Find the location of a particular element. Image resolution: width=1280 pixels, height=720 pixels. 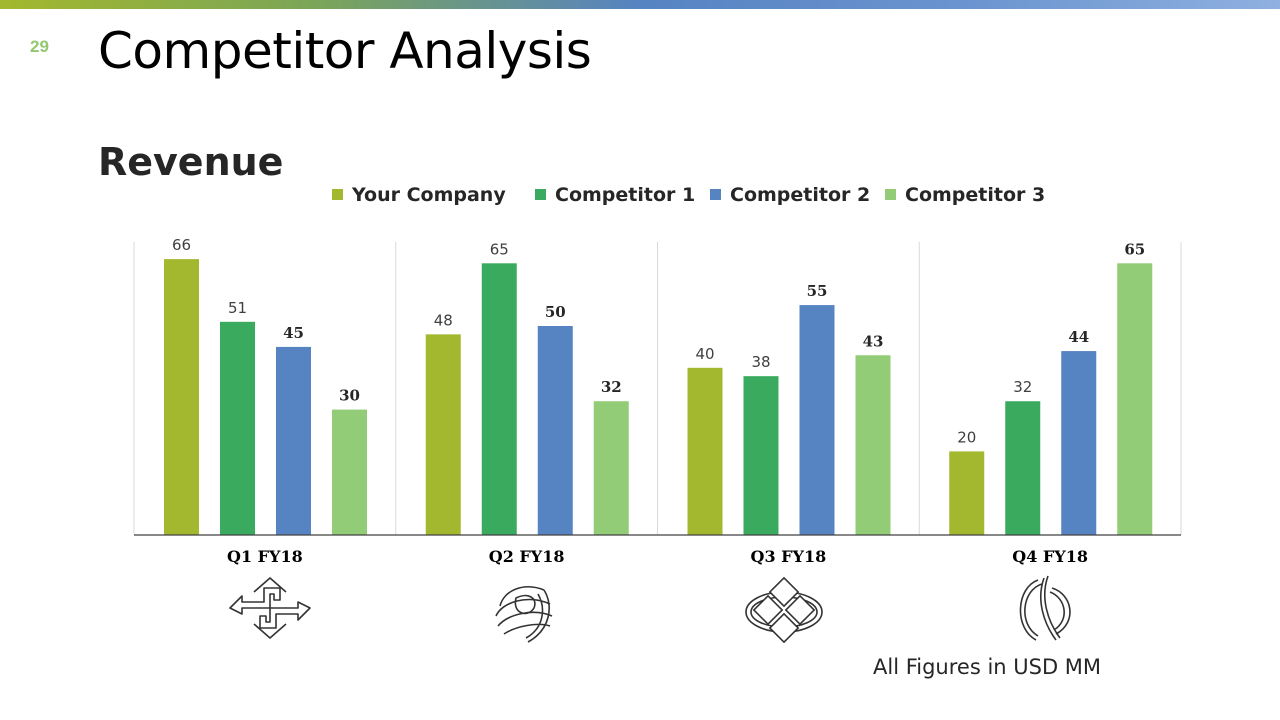

category-label: Q2 FY18 is located at coordinates (527, 556).